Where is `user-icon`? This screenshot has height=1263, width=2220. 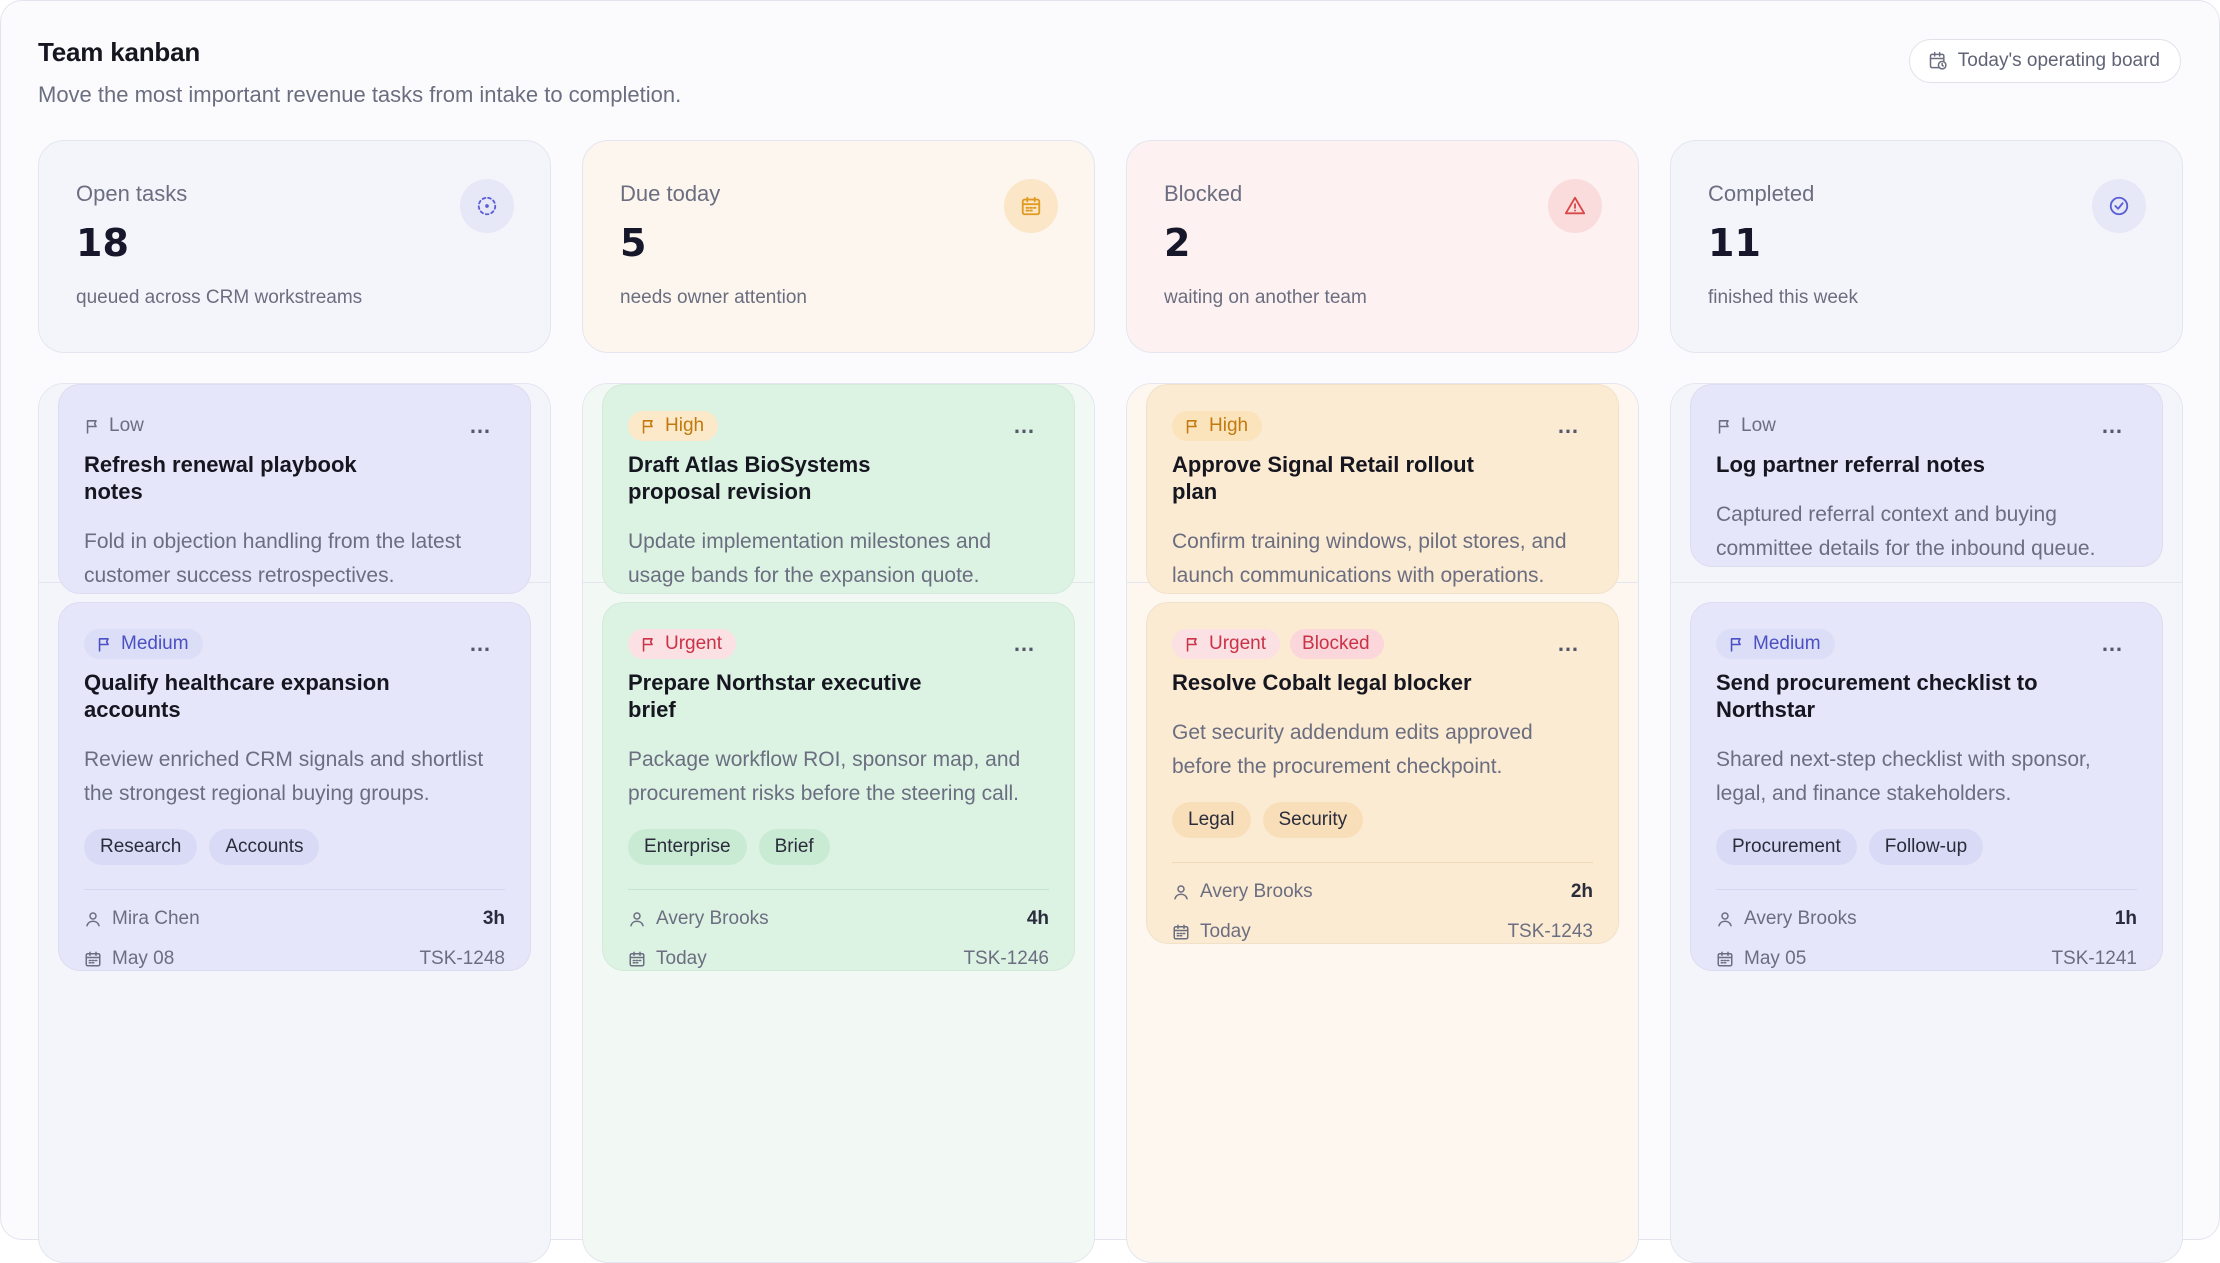
user-icon is located at coordinates (1181, 892).